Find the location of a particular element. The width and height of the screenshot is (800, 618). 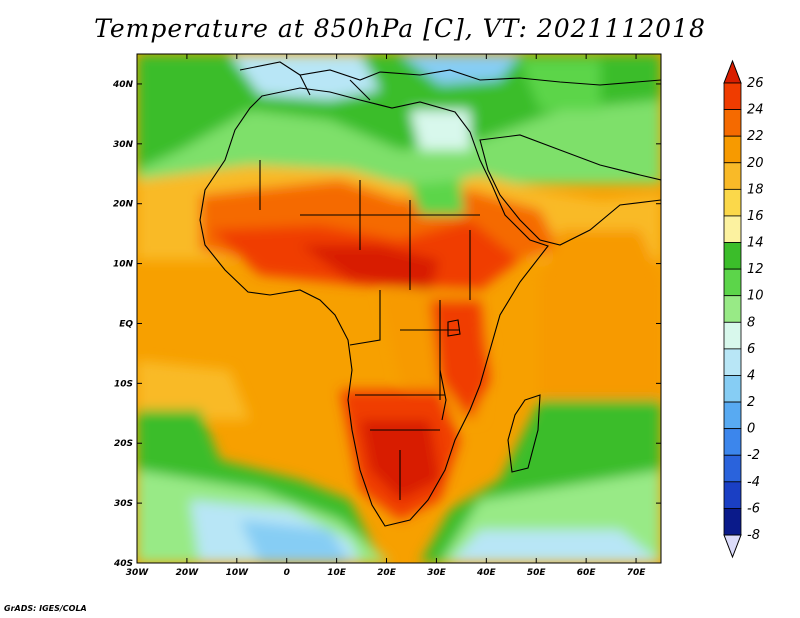

colorbar-label: 22 is located at coordinates (755, 136).